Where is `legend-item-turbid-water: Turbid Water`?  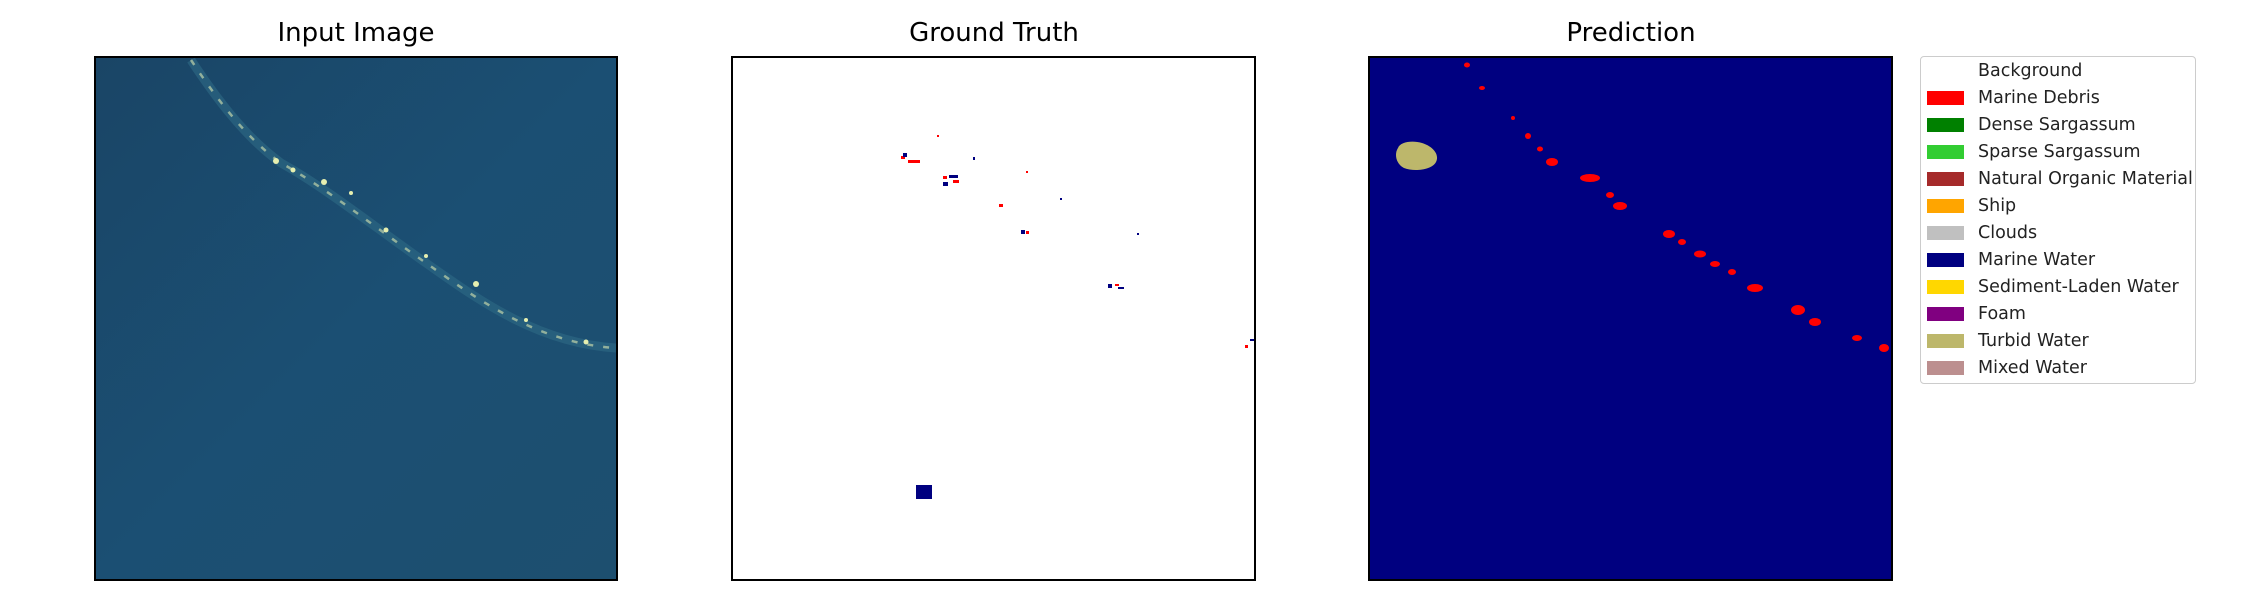 legend-item-turbid-water: Turbid Water is located at coordinates (2005, 340).